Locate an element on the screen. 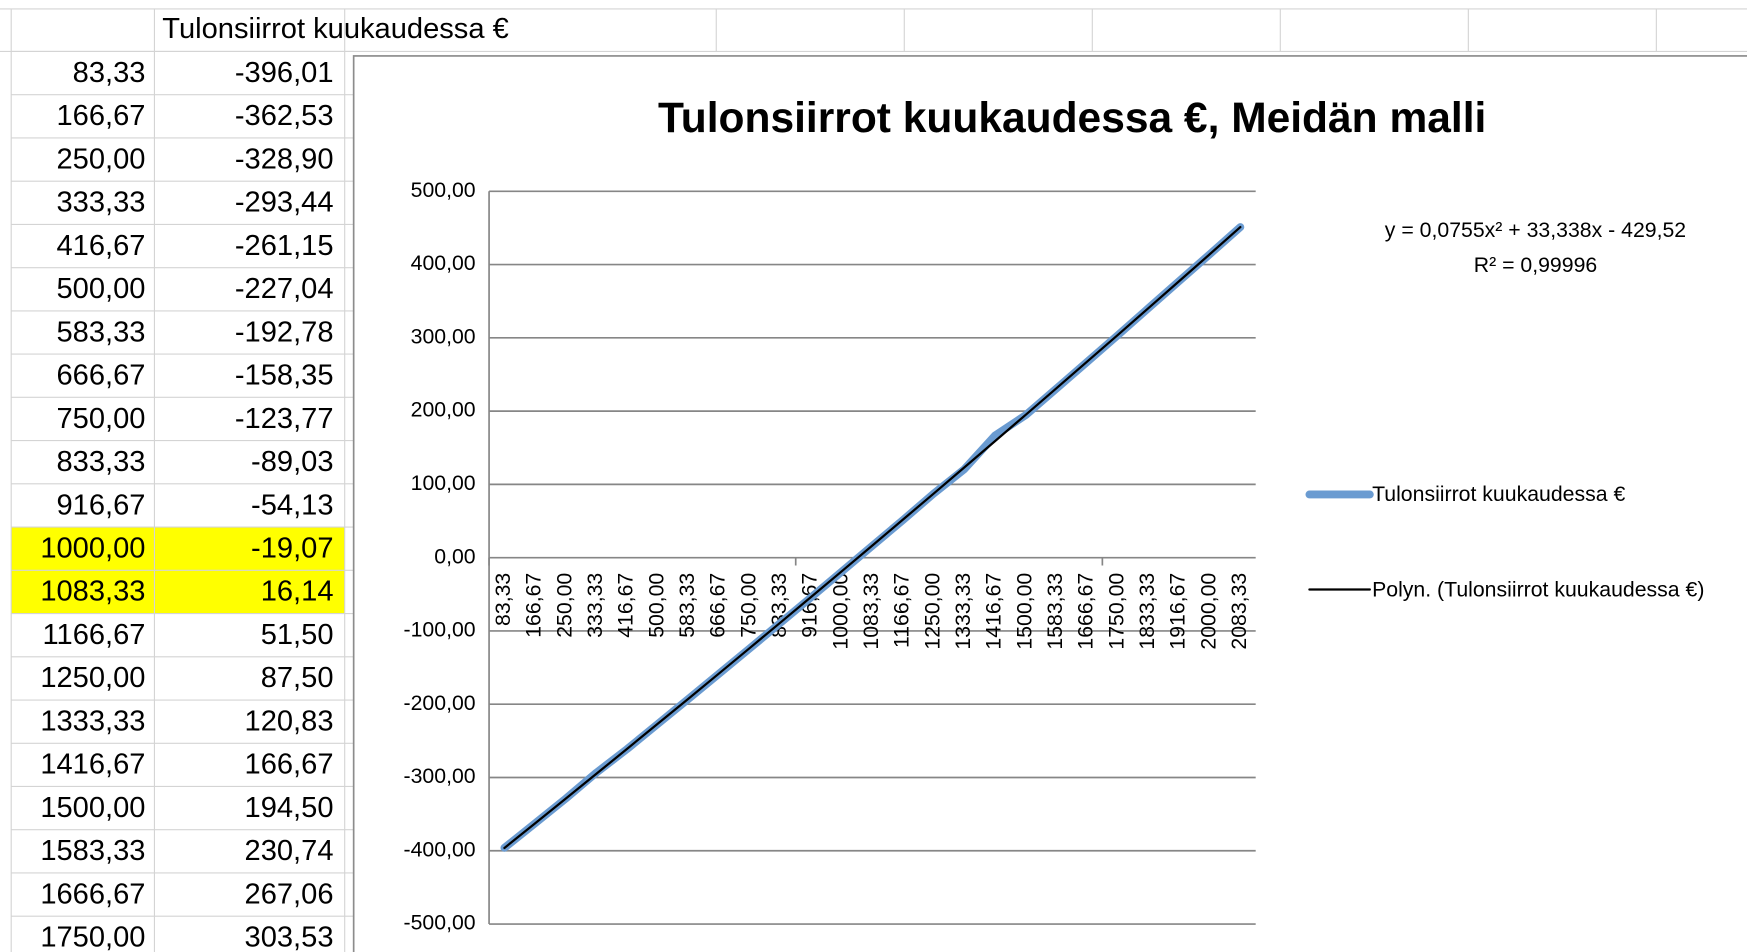 The image size is (1747, 952). x-tick-label: 666,67 is located at coordinates (718, 605).